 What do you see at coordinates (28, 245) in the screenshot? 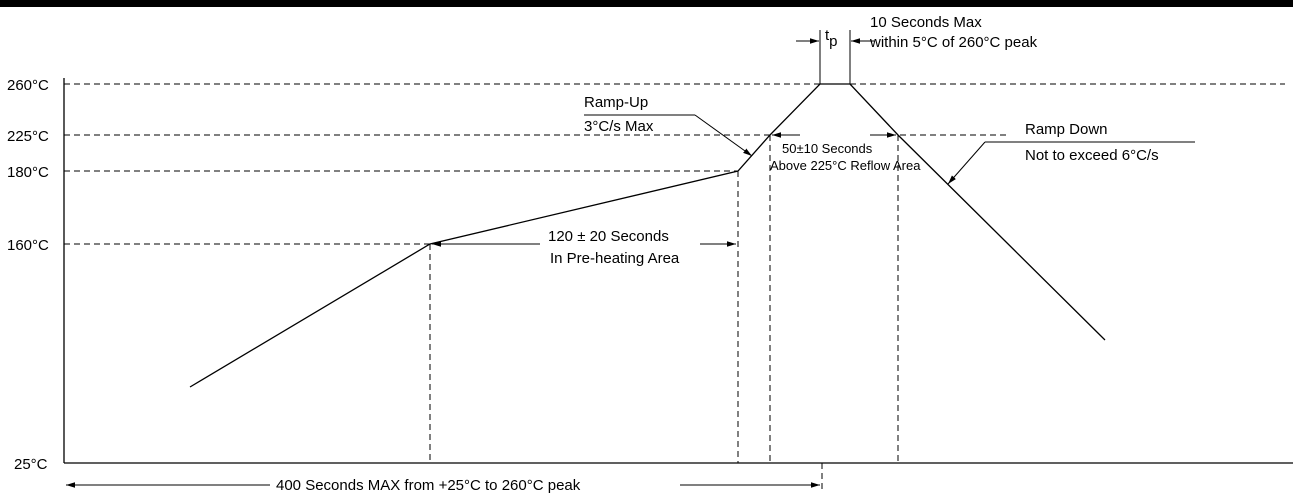
I see `y-tick-160: 160°C` at bounding box center [28, 245].